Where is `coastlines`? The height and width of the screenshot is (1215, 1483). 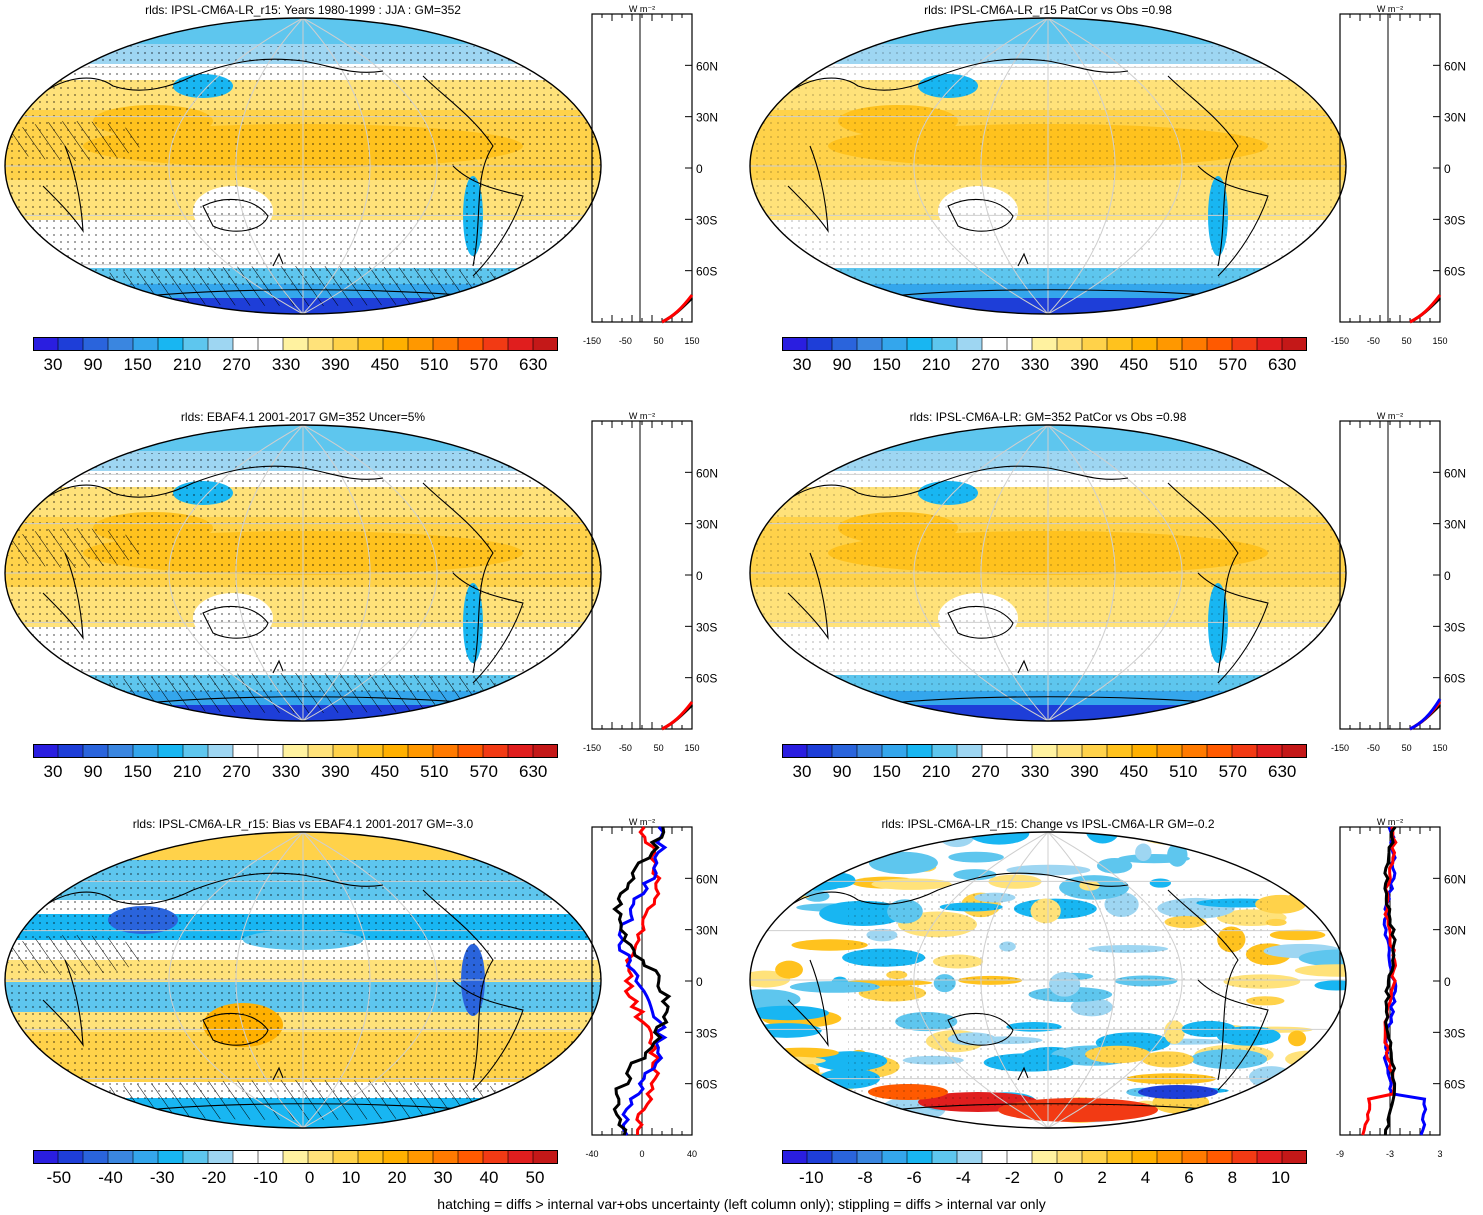 coastlines is located at coordinates (273, 587).